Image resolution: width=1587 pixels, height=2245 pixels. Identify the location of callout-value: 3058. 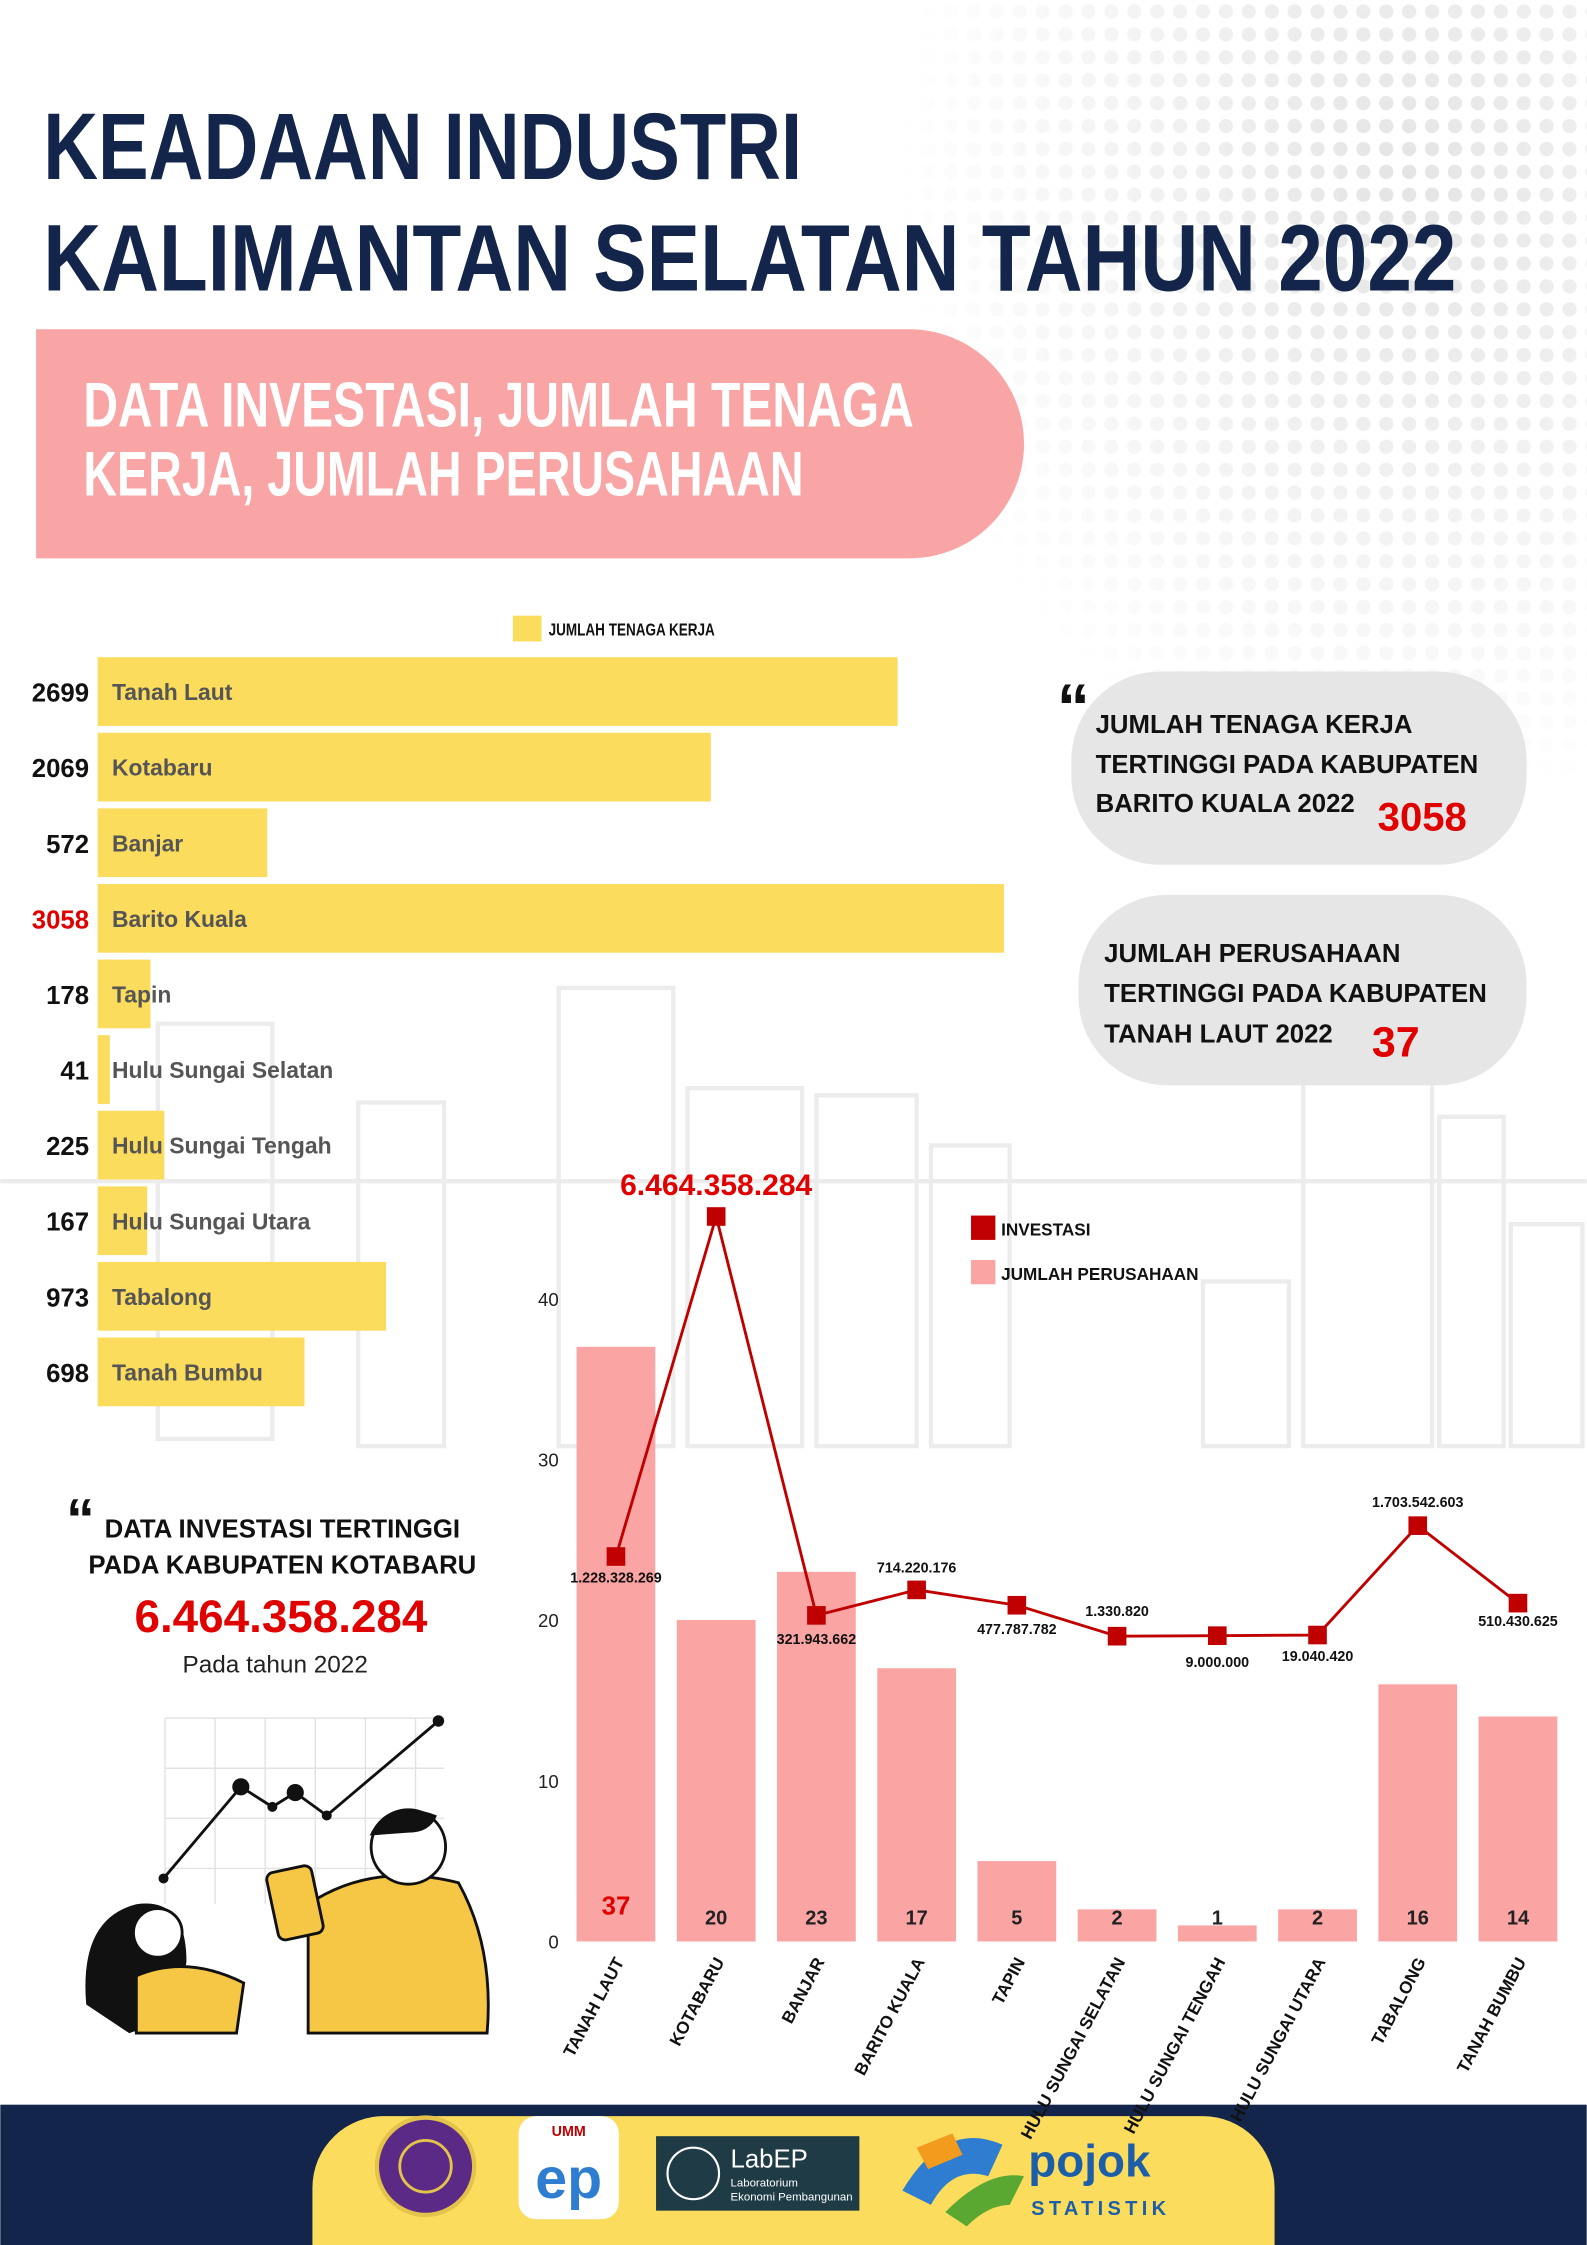
(1422, 817).